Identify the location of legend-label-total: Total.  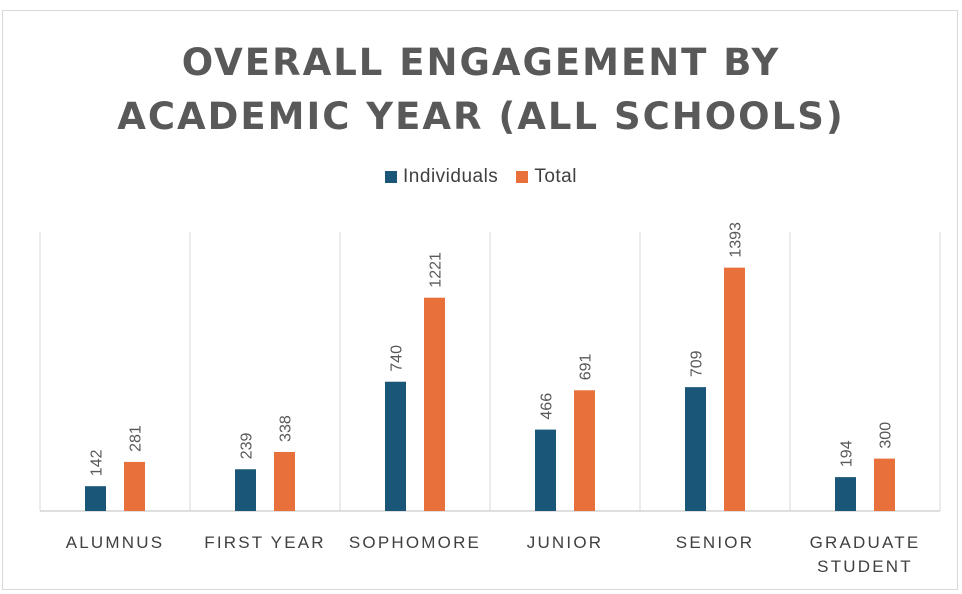
(555, 176).